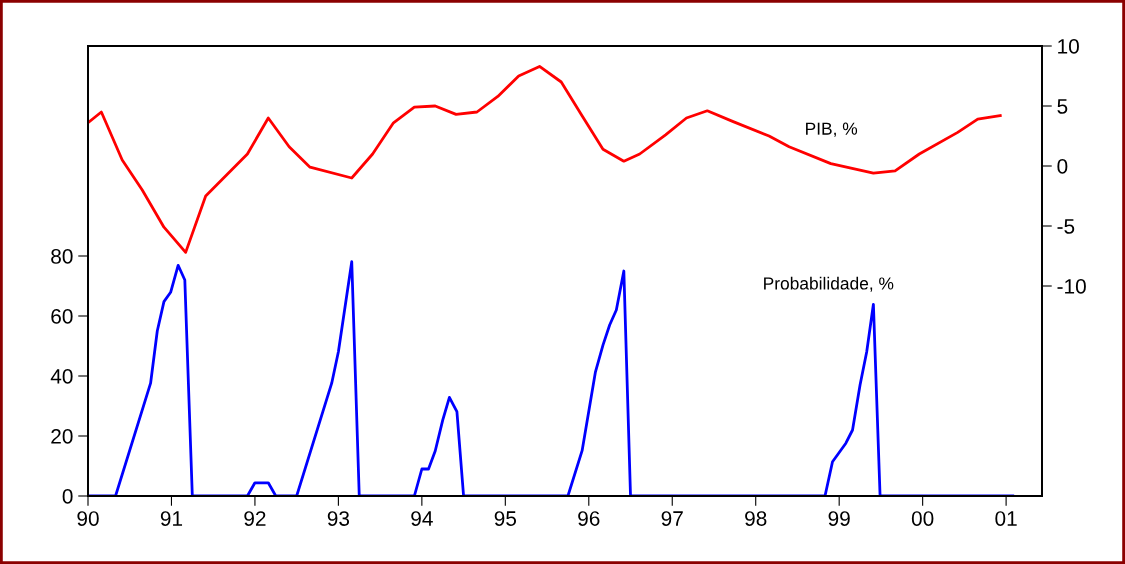 The width and height of the screenshot is (1125, 564). I want to click on x-tick-label: 00, so click(922, 518).